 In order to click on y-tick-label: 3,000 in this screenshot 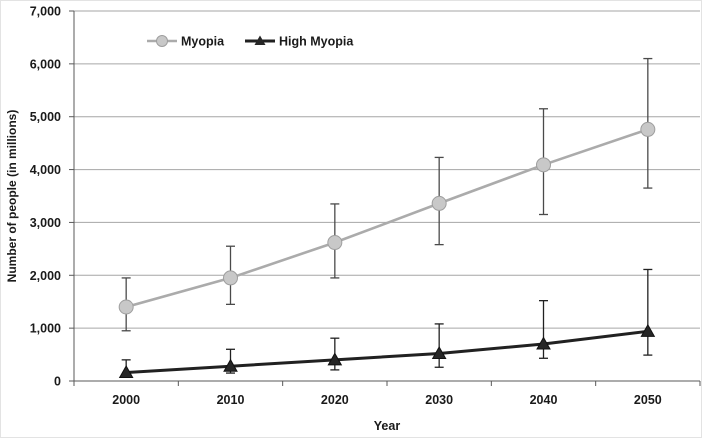, I will do `click(45, 223)`.